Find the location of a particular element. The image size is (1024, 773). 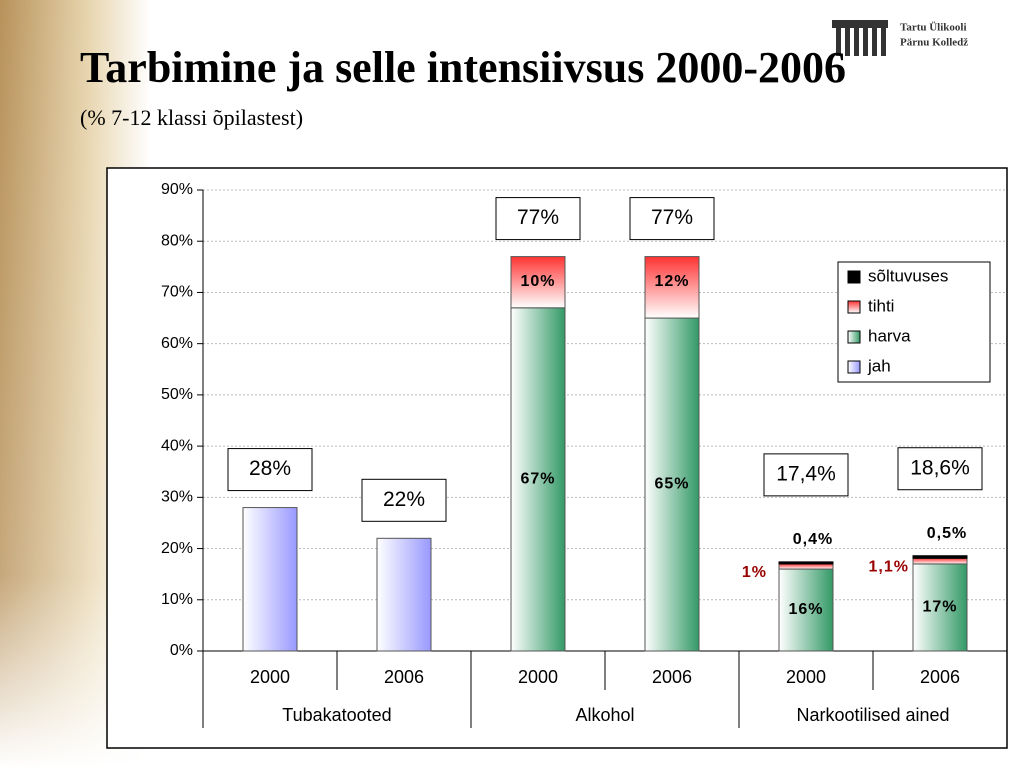

value-label: 0,4% is located at coordinates (813, 539).